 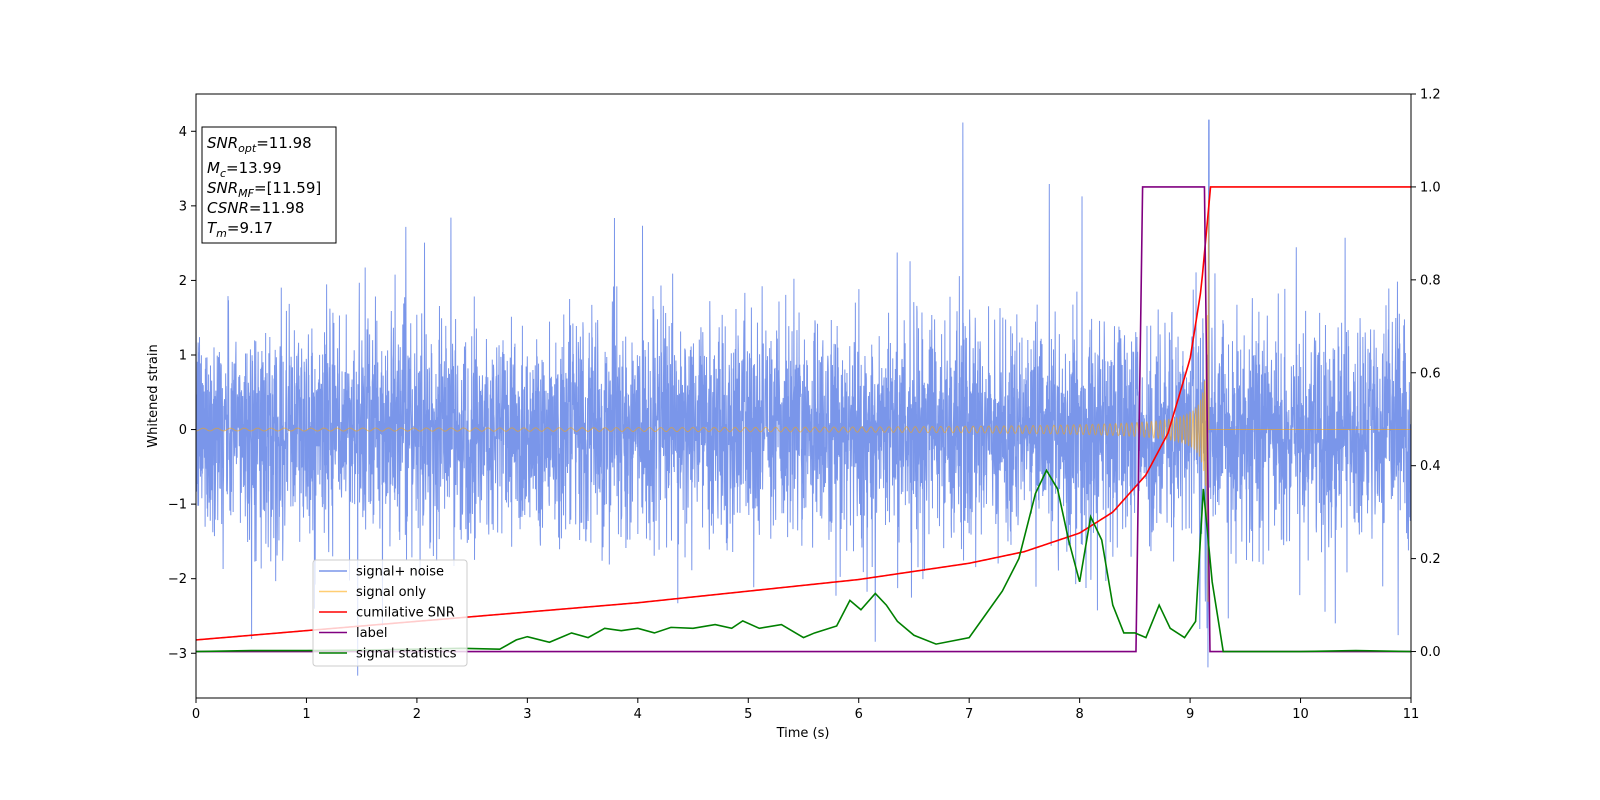 What do you see at coordinates (223, 173) in the screenshot?
I see `info-subscript: c` at bounding box center [223, 173].